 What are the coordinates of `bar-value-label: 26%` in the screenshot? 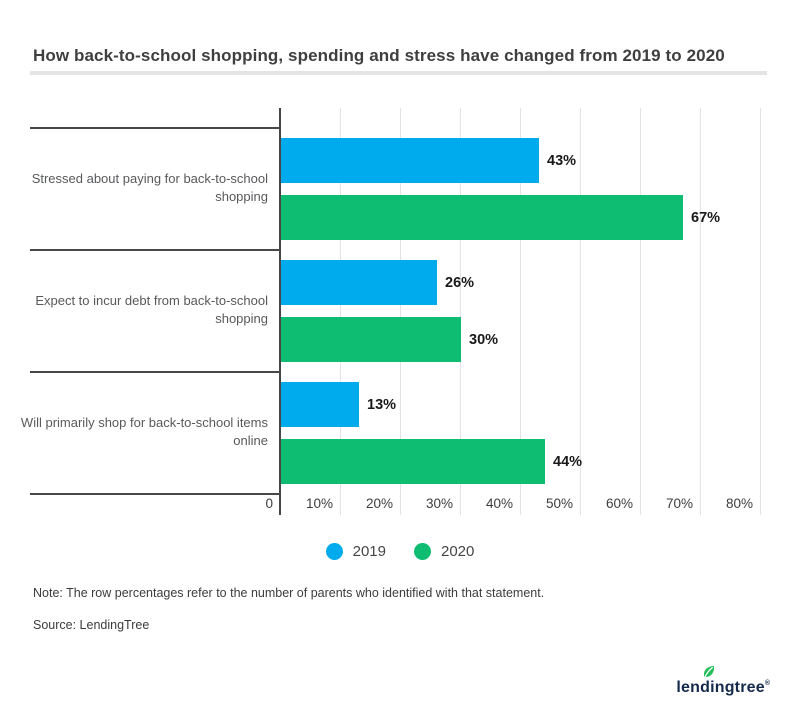 It's located at (460, 282).